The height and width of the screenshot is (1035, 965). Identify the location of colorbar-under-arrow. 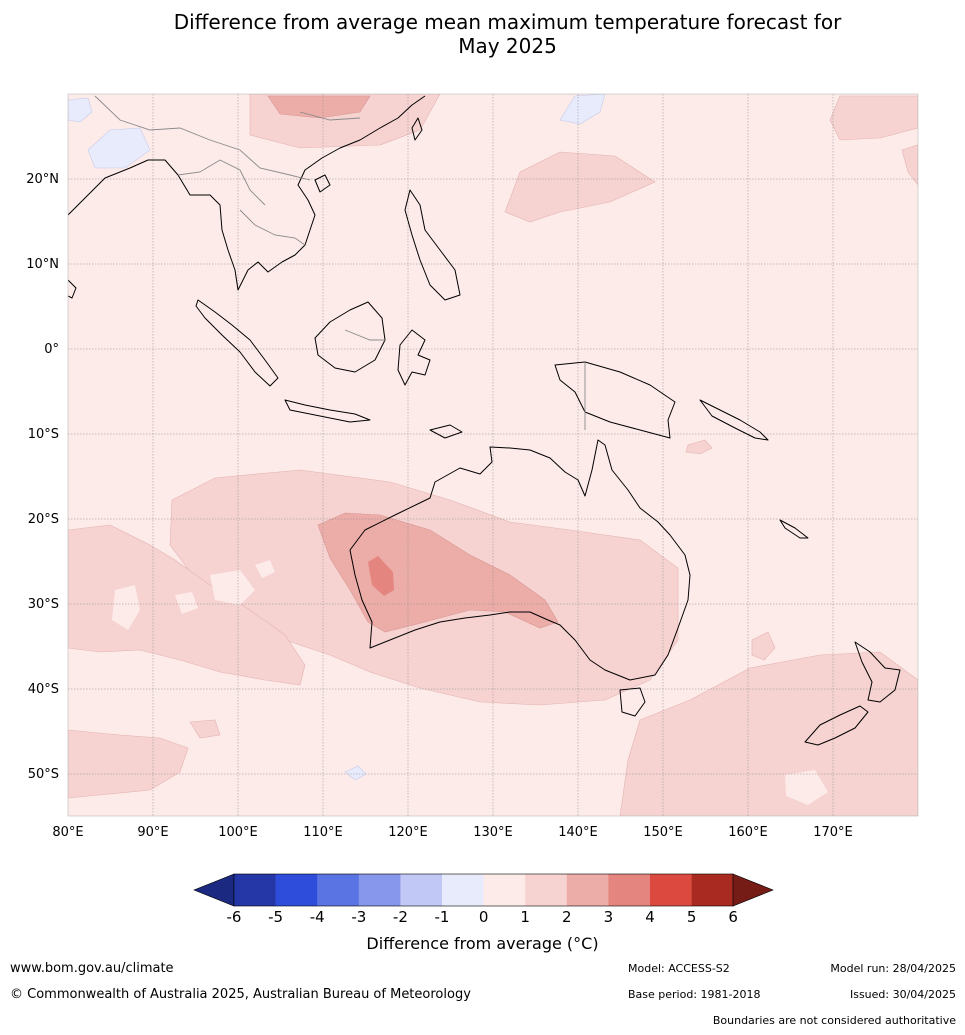
(214, 890).